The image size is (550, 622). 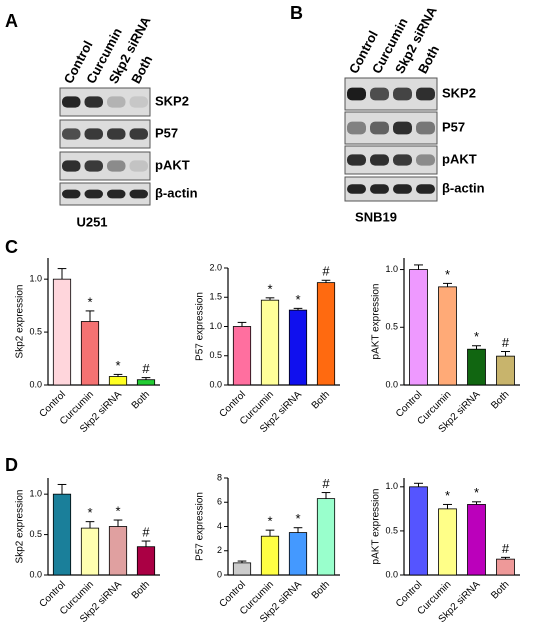 What do you see at coordinates (200, 526) in the screenshot?
I see `y-axis-label: P57 expression` at bounding box center [200, 526].